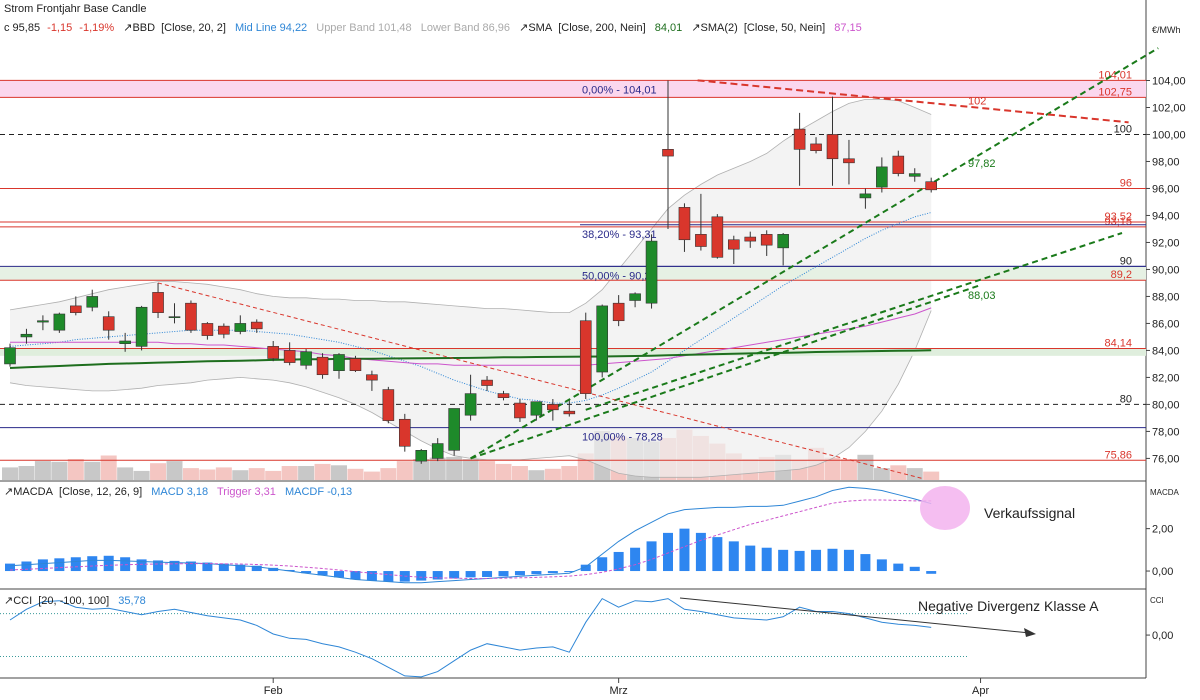 This screenshot has height=700, width=1200. Describe the element at coordinates (465, 28) in the screenshot. I see `bbd-lower: Lower Band 86,96` at that location.